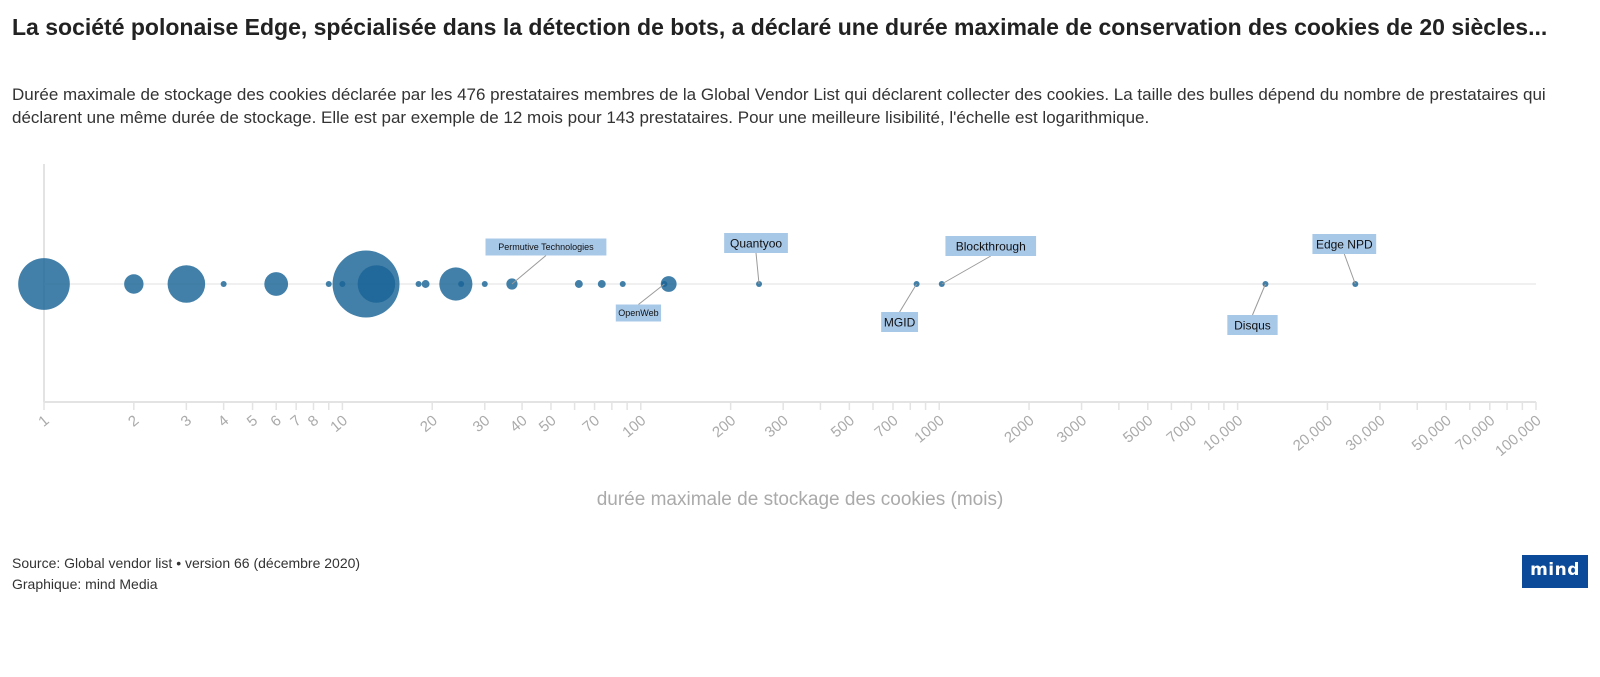  I want to click on x-tick-label: 20, so click(429, 424).